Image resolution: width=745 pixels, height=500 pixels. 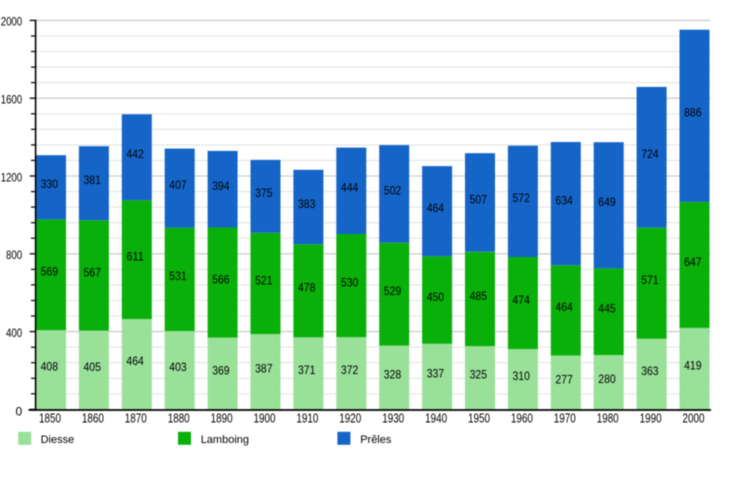 I want to click on svg-text: 1950, so click(x=479, y=419).